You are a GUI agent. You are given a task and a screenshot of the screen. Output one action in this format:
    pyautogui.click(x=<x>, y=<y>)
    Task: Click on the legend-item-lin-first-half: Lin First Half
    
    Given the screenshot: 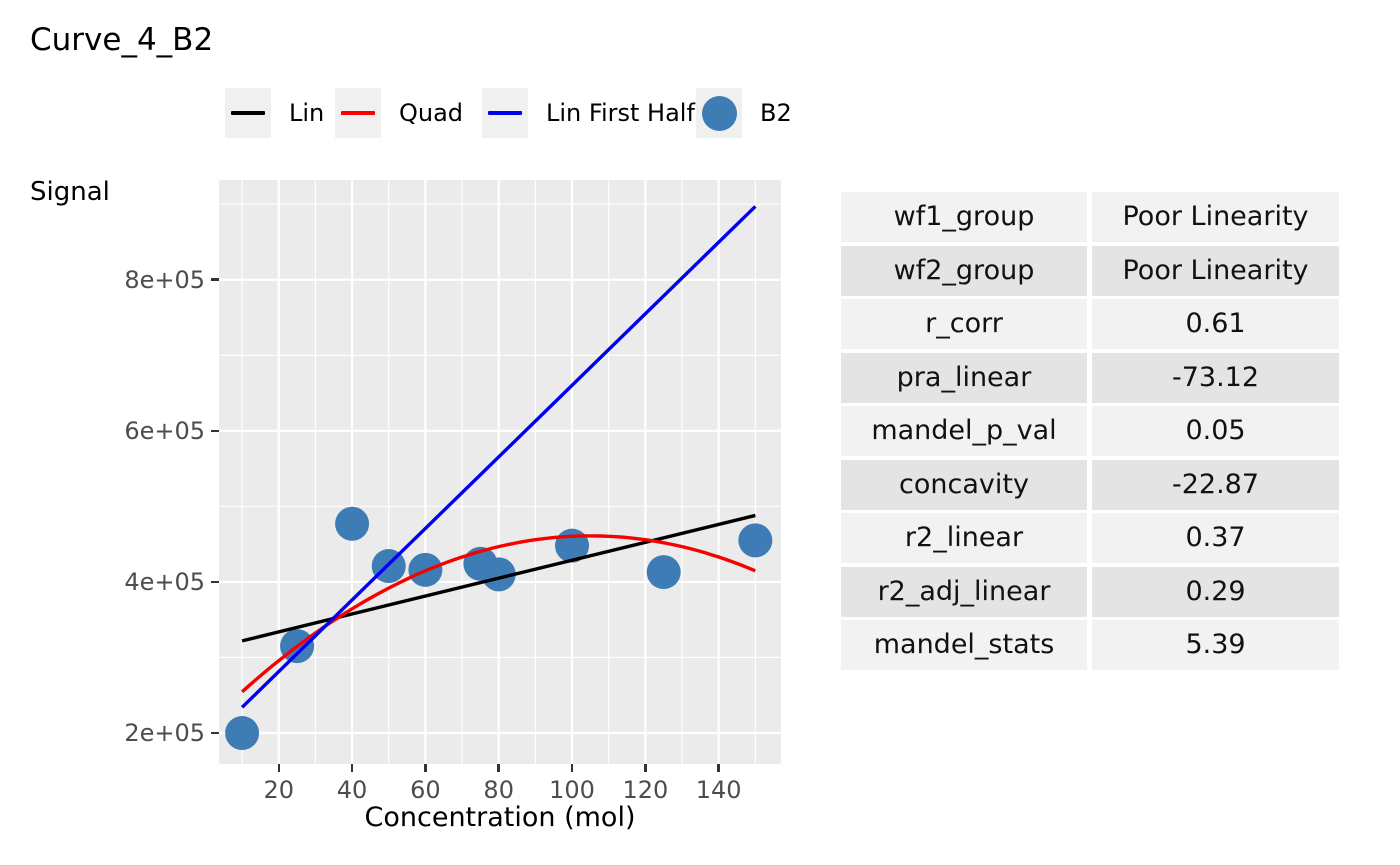 What is the action you would take?
    pyautogui.click(x=588, y=113)
    